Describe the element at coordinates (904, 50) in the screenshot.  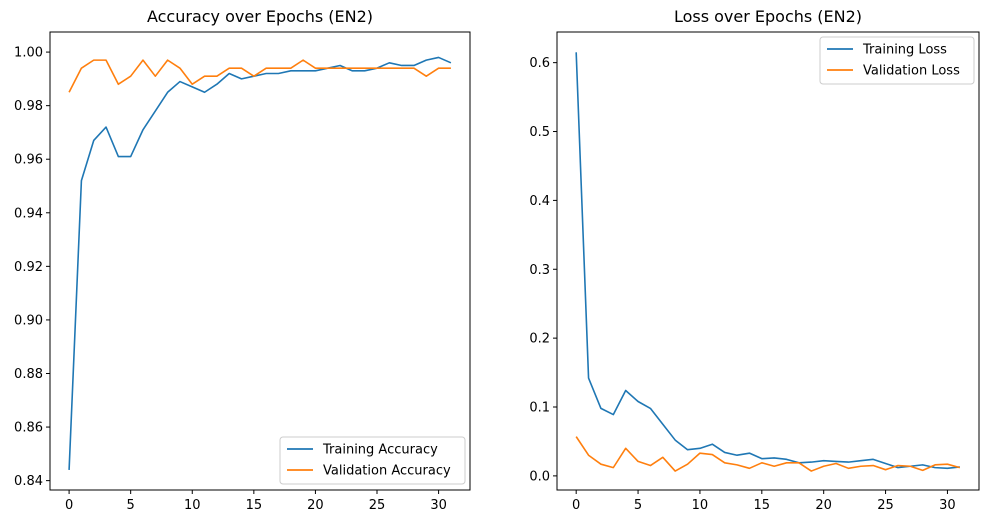
I see `legend-label-training-loss: Training Loss` at that location.